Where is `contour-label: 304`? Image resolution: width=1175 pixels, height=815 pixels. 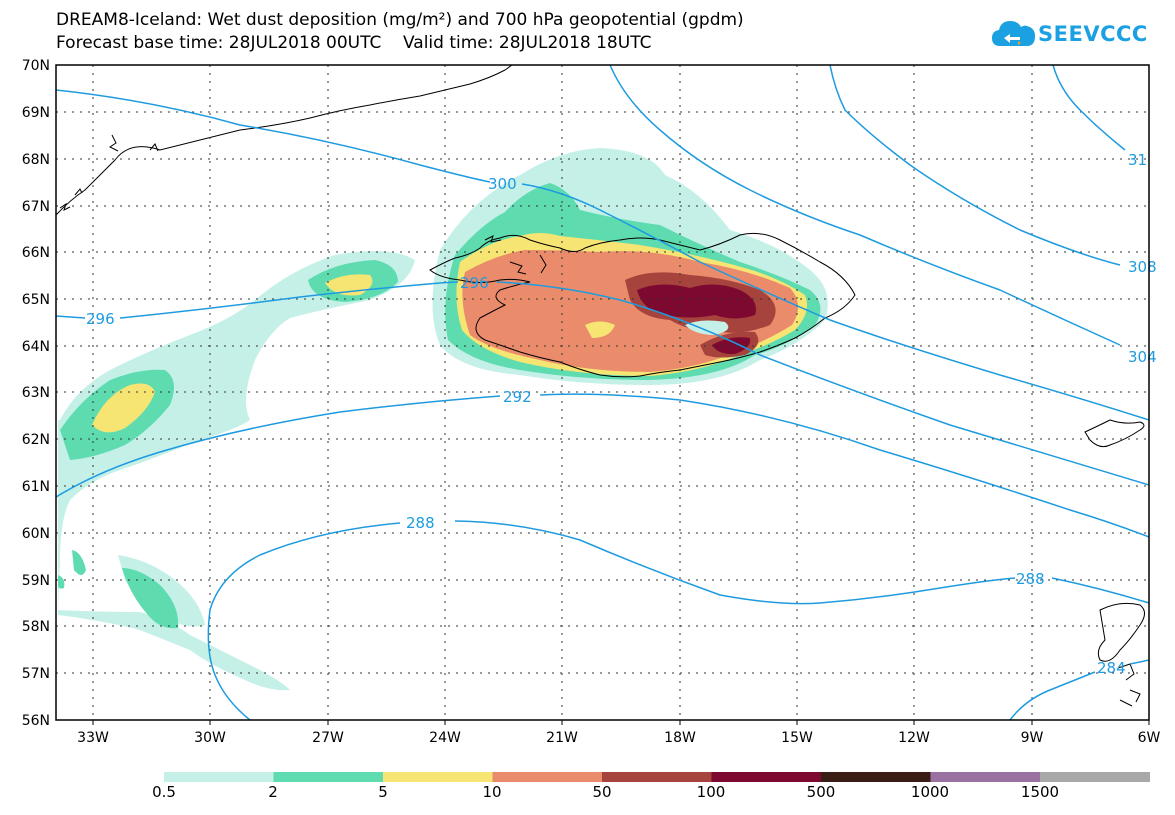
contour-label: 304 is located at coordinates (1142, 357).